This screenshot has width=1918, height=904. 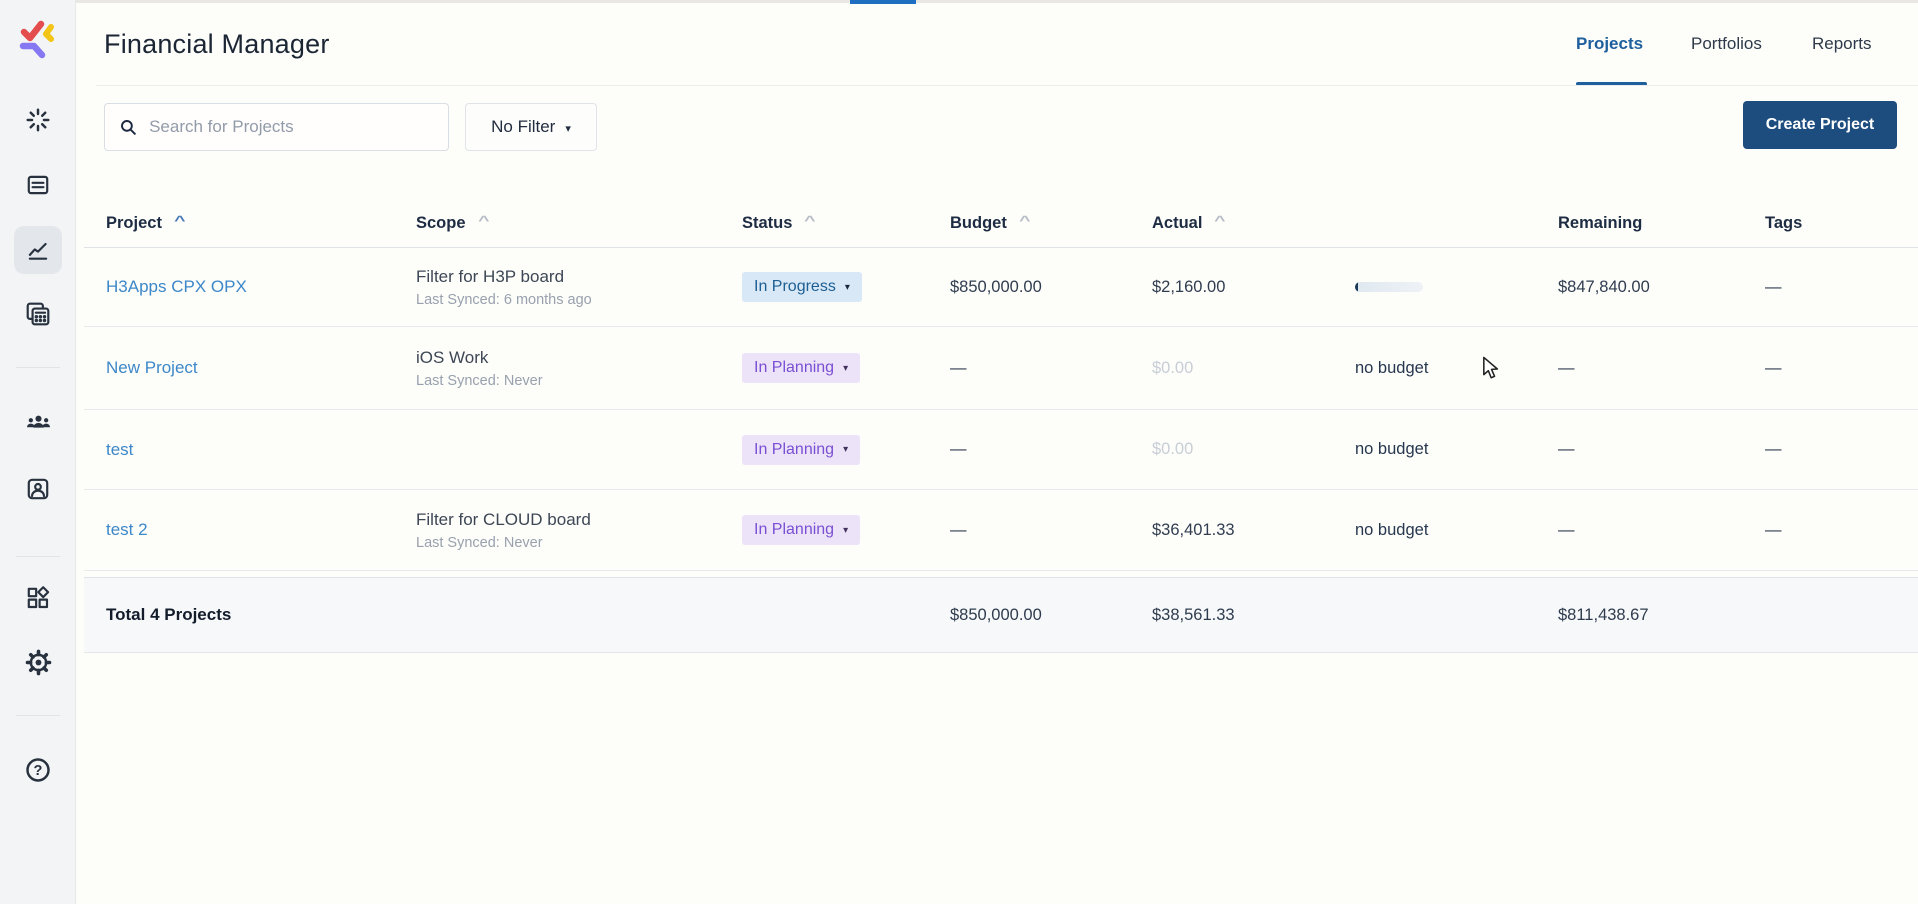 What do you see at coordinates (479, 368) in the screenshot?
I see `scope-cell: iOS Work Last Synced: Never` at bounding box center [479, 368].